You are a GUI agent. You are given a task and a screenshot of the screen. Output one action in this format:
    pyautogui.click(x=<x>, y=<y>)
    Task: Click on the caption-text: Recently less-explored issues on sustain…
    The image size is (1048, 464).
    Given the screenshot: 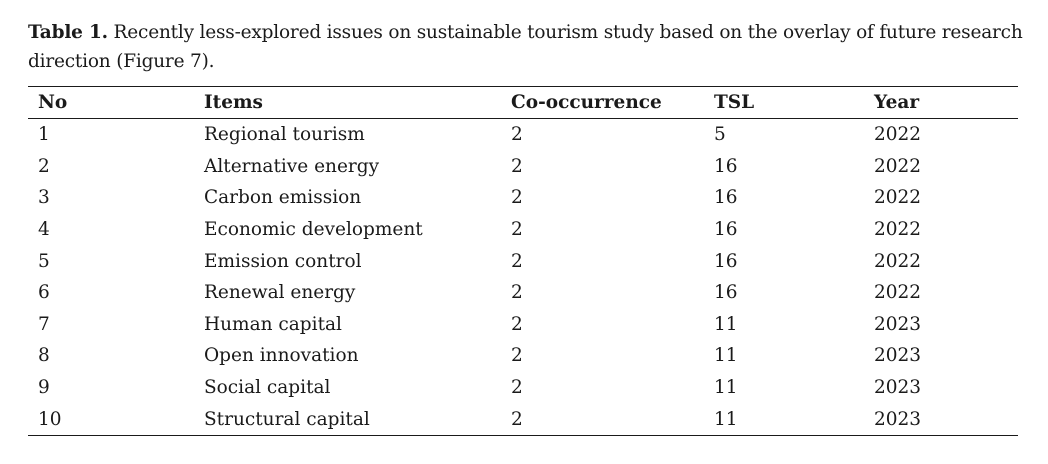 What is the action you would take?
    pyautogui.click(x=525, y=47)
    